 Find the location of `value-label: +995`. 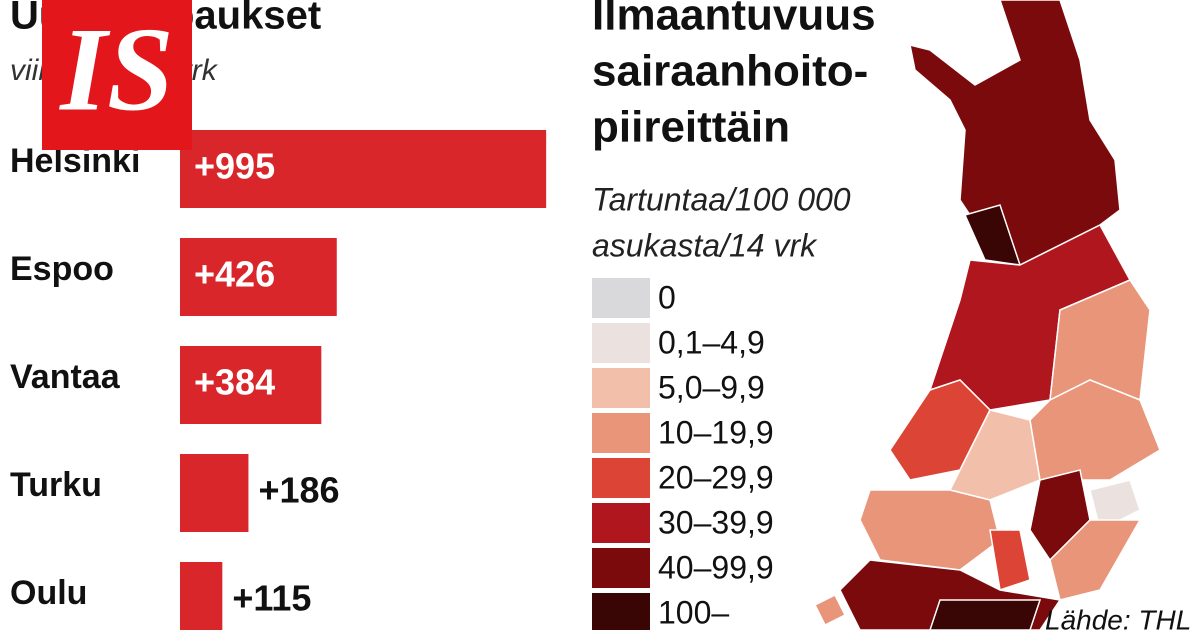

value-label: +995 is located at coordinates (234, 166).